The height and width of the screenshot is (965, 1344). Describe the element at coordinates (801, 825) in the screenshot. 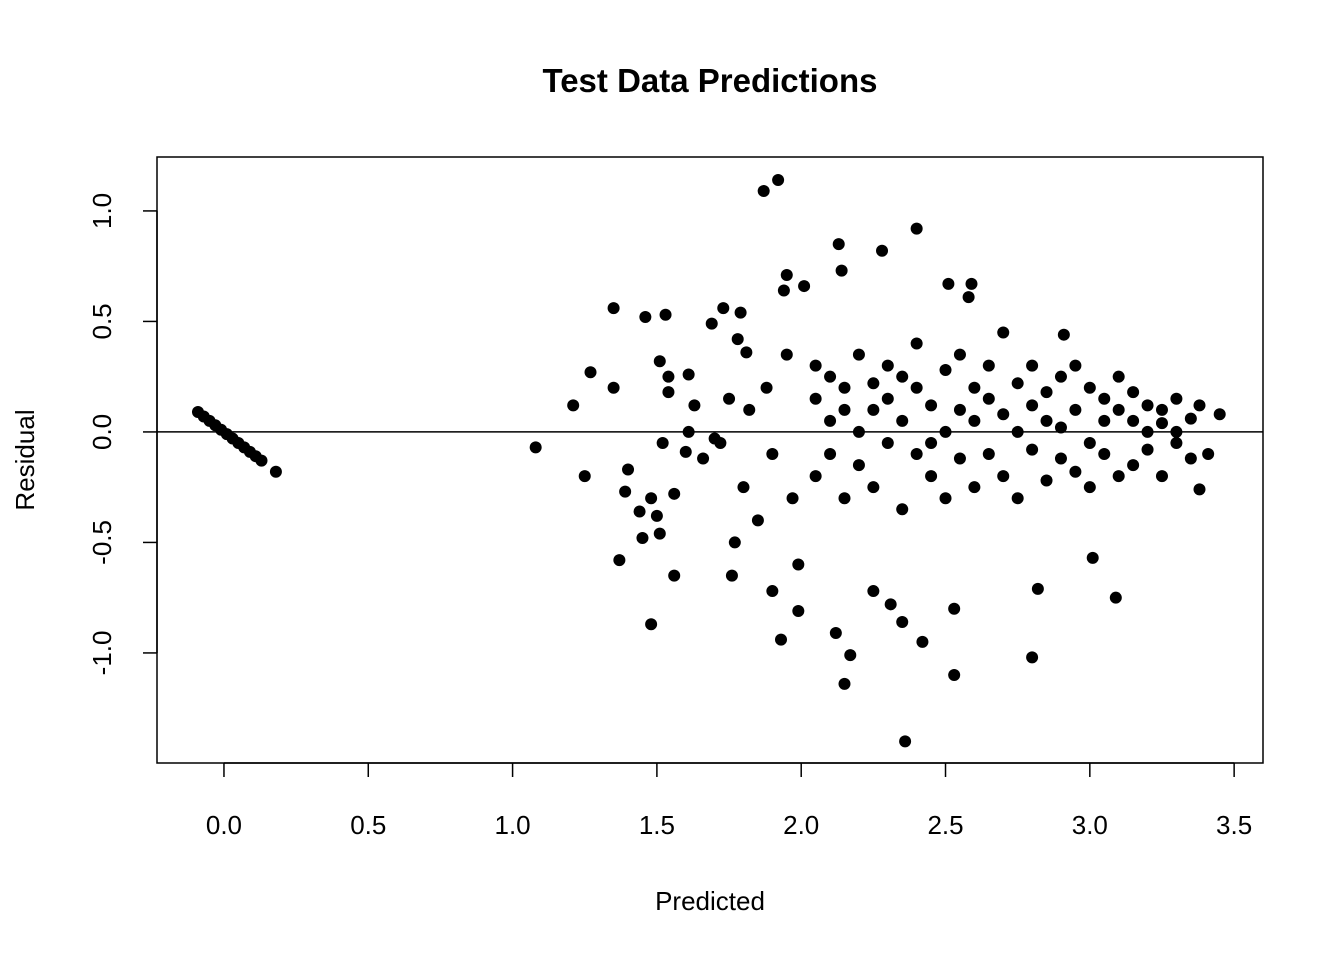

I see `x-tick-label: 2.0` at that location.